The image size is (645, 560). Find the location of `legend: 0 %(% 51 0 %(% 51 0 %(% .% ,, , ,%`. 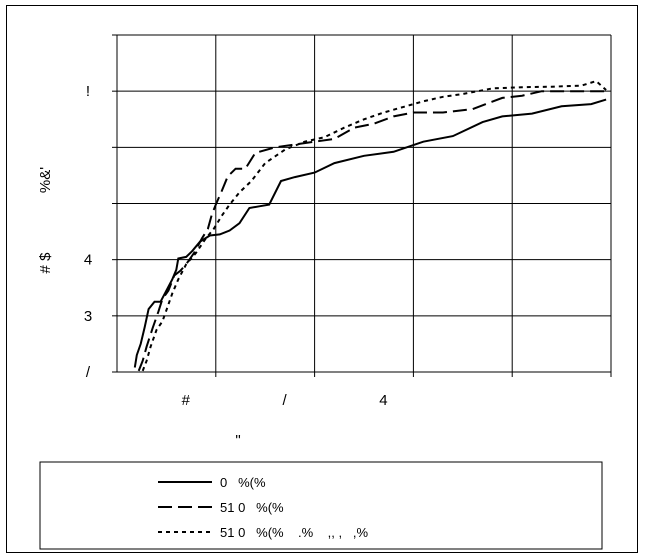

legend: 0 %(% 51 0 %(% 51 0 %(% .% ,, , ,% is located at coordinates (321, 505).